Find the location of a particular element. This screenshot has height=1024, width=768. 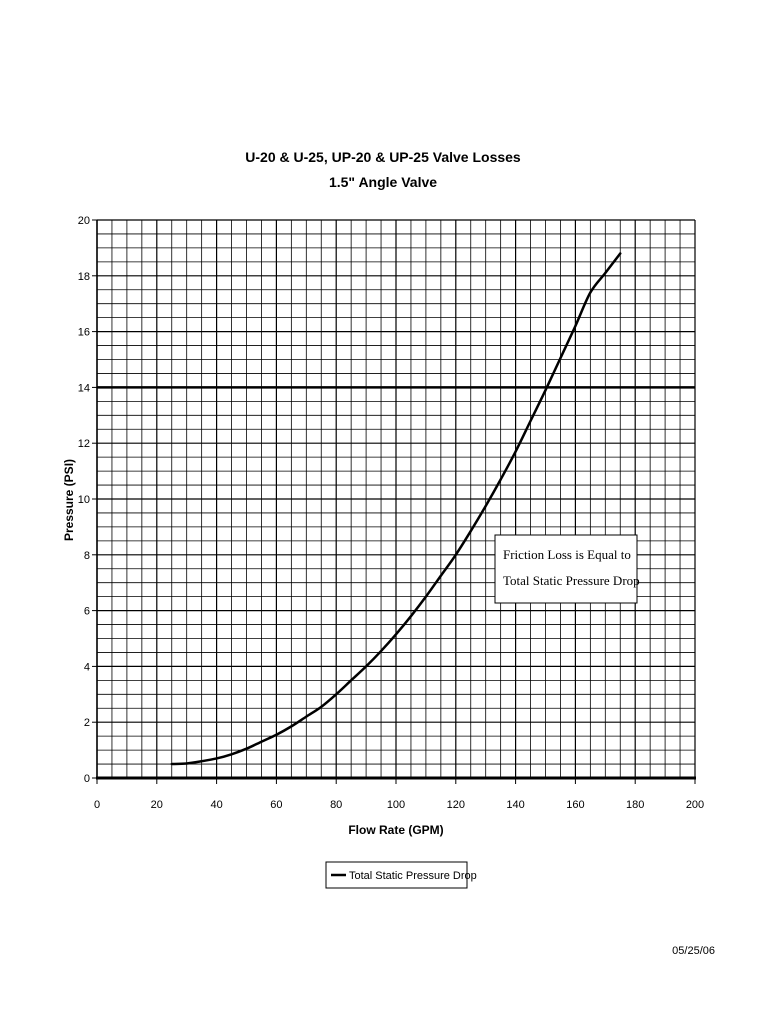

x-tick-label: 20 is located at coordinates (157, 805).